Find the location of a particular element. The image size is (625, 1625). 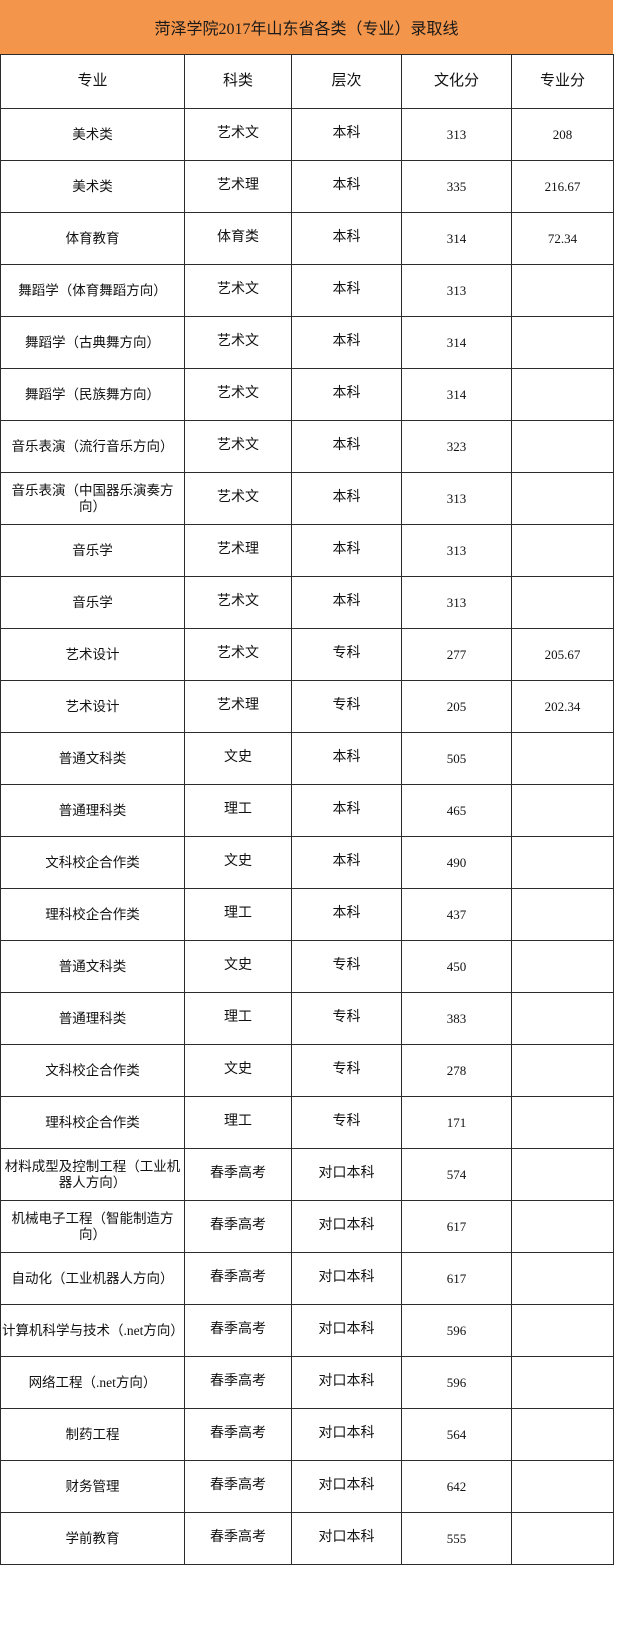

table-row: 网络工程（.net方向） 春季高考 对口本科 596 is located at coordinates (307, 1382).